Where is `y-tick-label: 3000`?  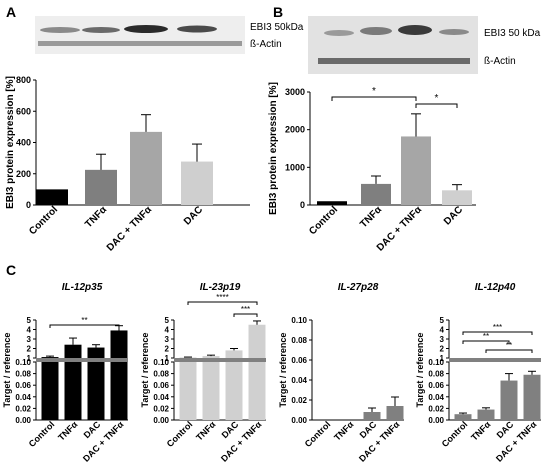
y-tick-label: 3000 is located at coordinates (295, 92).